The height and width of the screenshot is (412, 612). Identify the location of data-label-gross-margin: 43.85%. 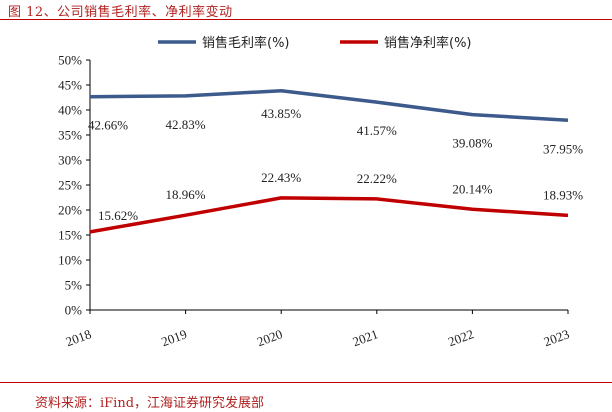
(281, 113).